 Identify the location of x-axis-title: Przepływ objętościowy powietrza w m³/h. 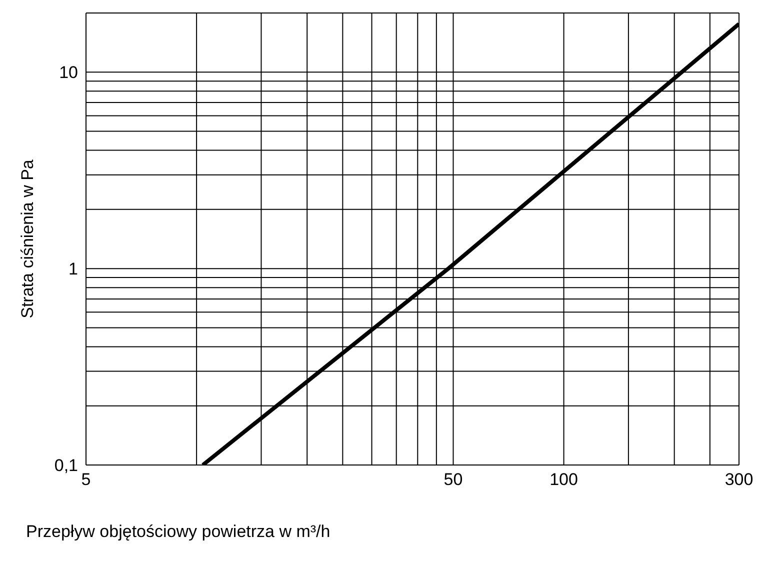
(178, 531).